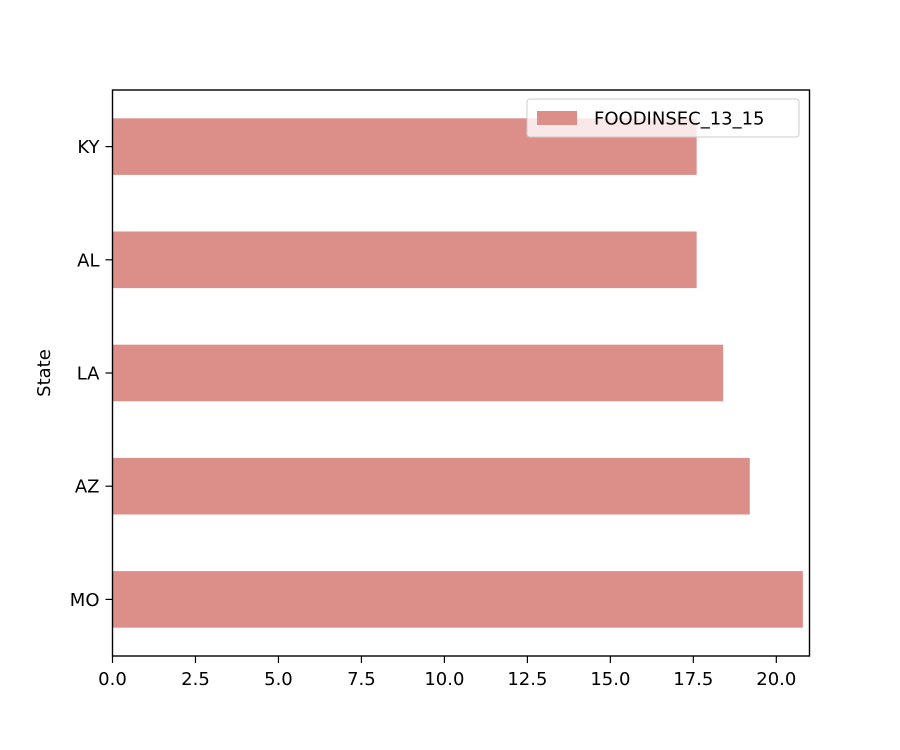  I want to click on y-tick-label: AL, so click(88, 260).